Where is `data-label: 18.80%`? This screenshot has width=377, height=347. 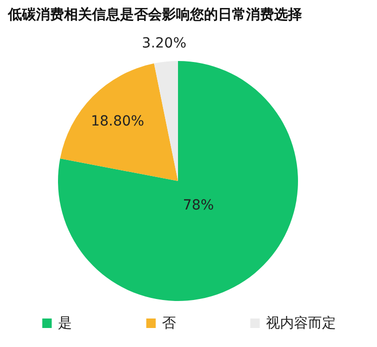
data-label: 18.80% is located at coordinates (117, 121).